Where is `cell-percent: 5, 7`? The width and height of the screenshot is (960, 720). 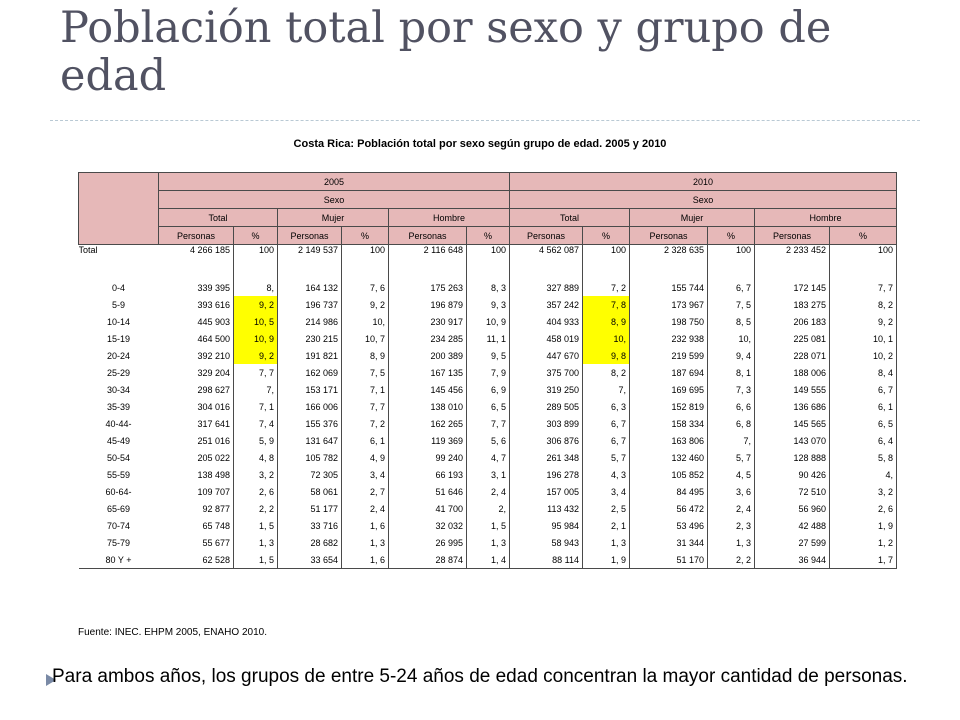
cell-percent: 5, 7 is located at coordinates (606, 457).